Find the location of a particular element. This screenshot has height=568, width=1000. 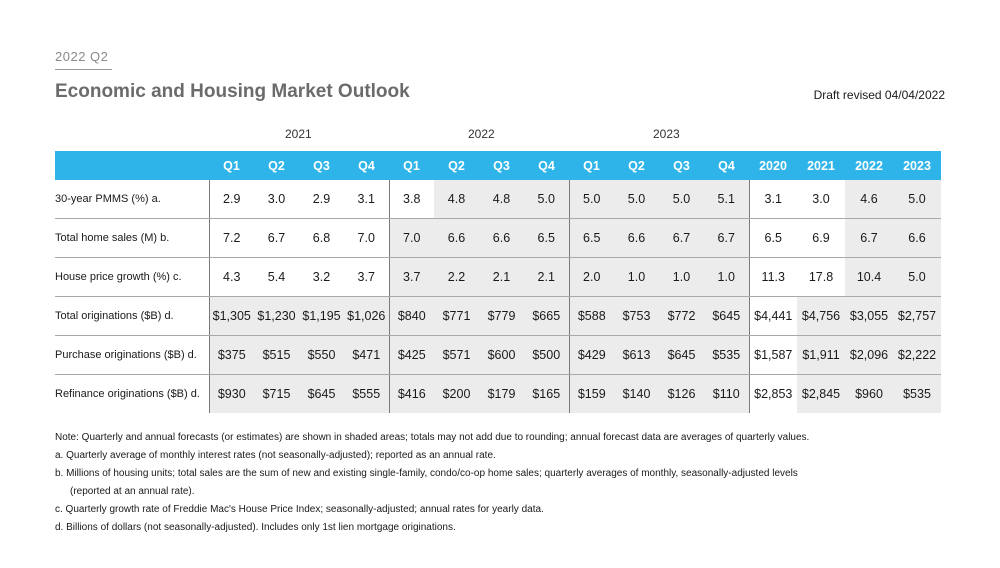

table-cell: $779 is located at coordinates (501, 316).